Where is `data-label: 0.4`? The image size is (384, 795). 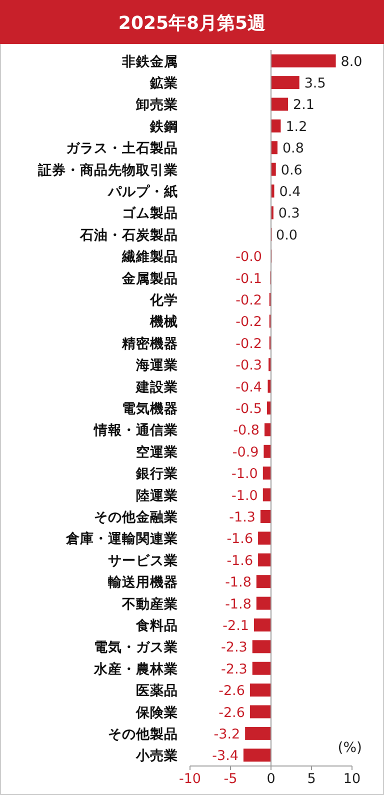
data-label: 0.4 is located at coordinates (290, 192).